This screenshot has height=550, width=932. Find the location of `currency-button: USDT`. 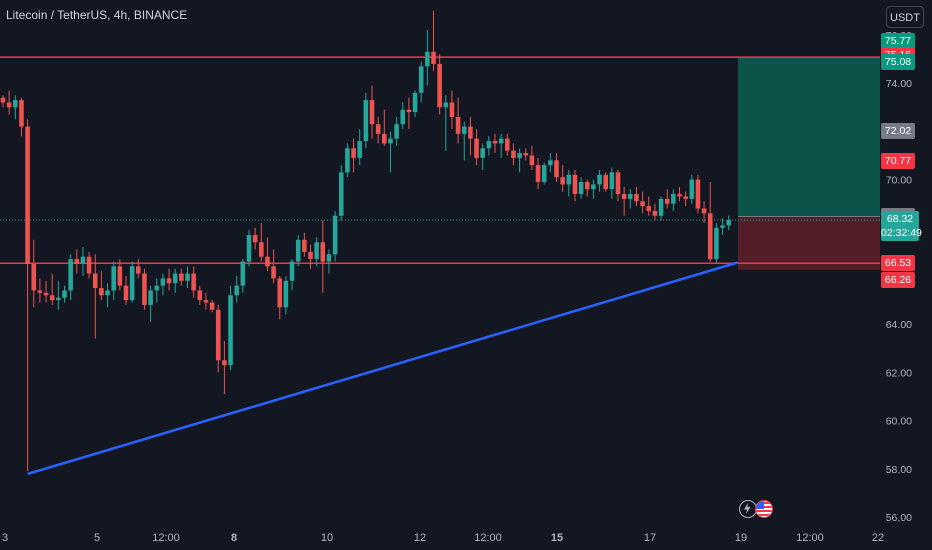

currency-button: USDT is located at coordinates (905, 17).